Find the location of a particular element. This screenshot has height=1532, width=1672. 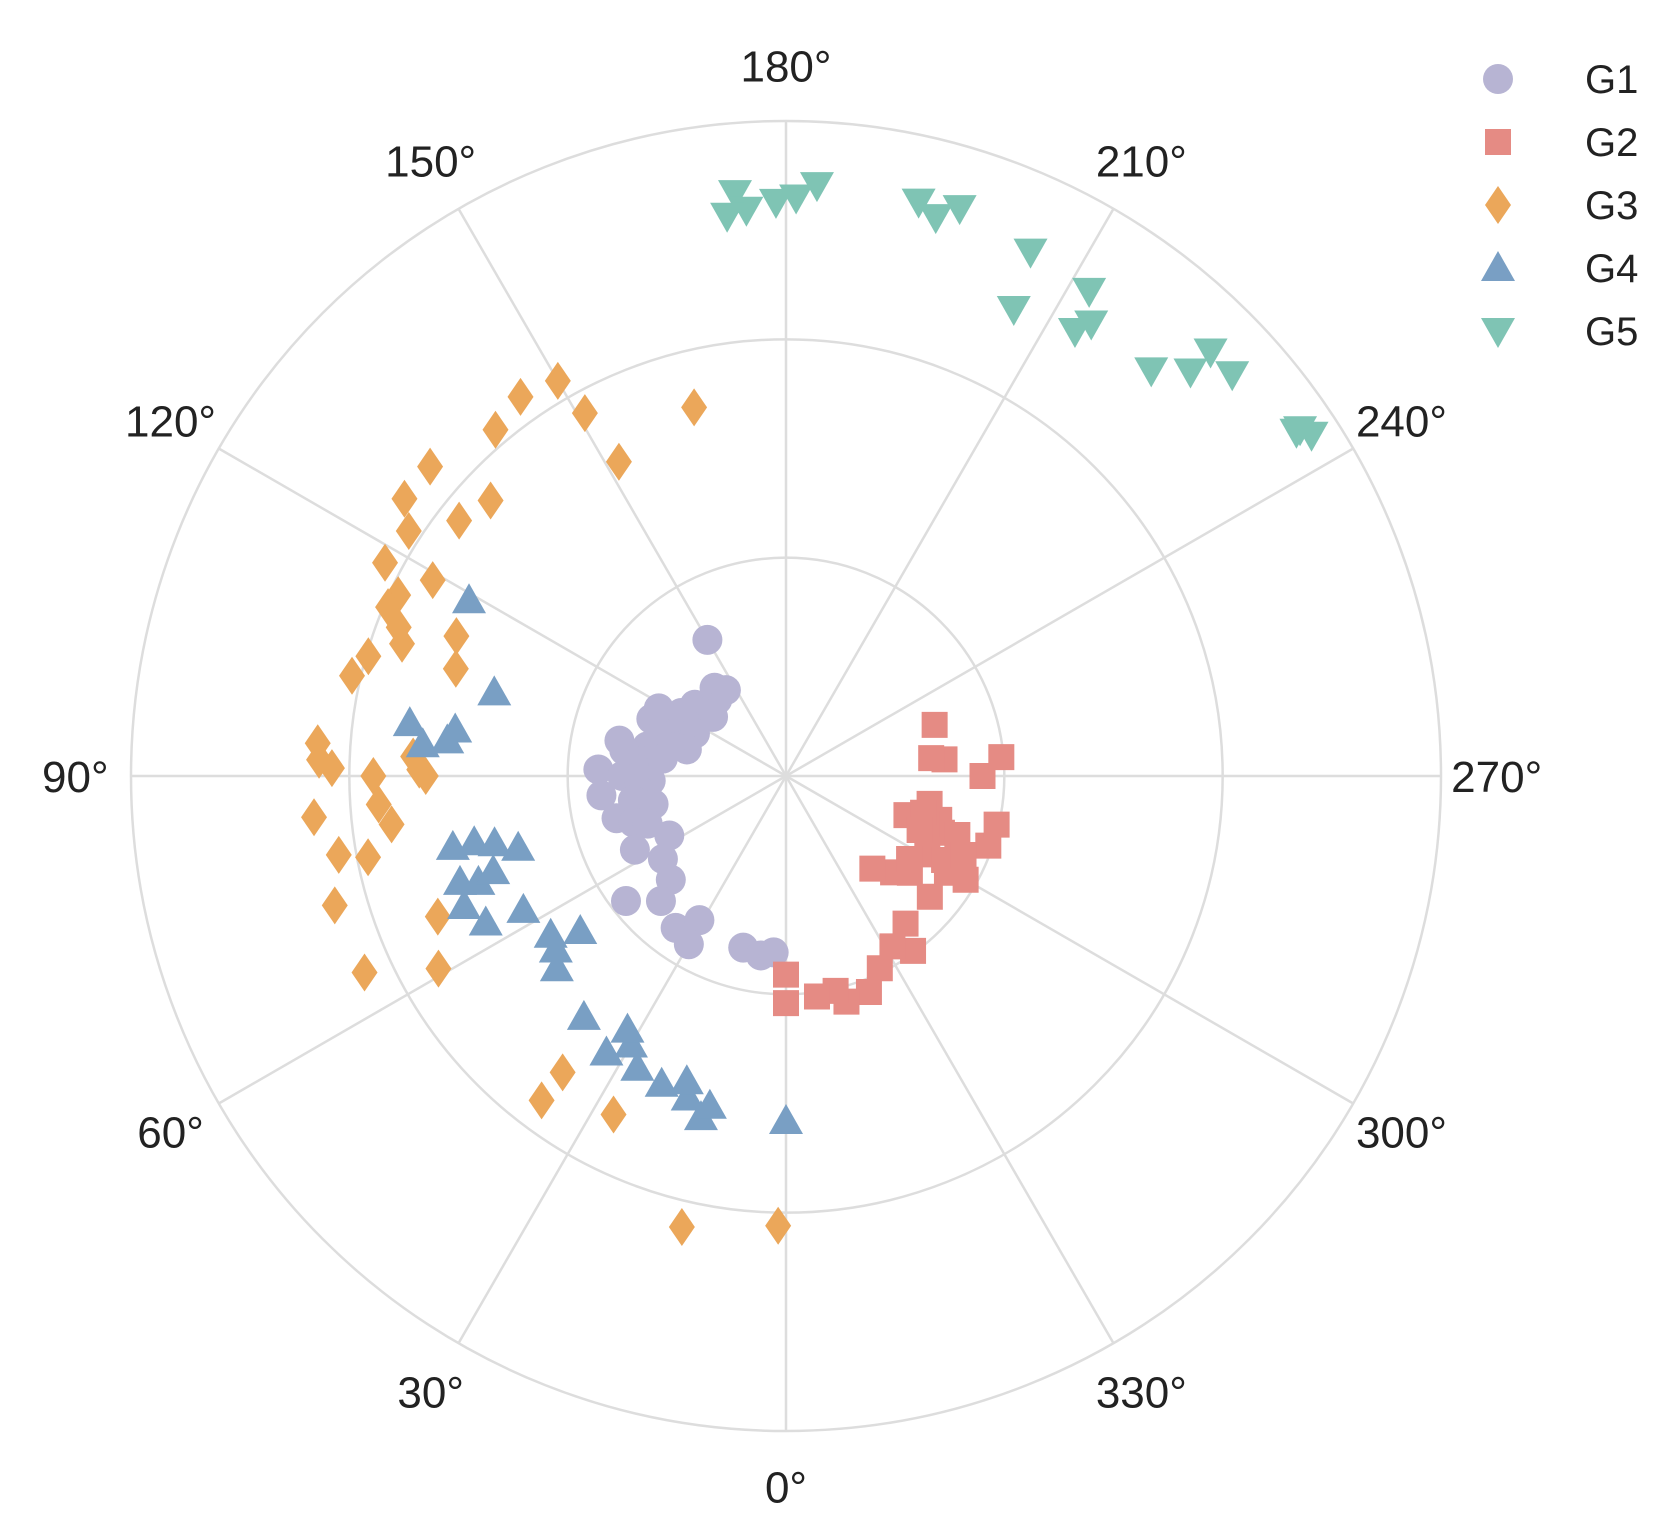

theta-tick-label-330: 330° is located at coordinates (1141, 1392).